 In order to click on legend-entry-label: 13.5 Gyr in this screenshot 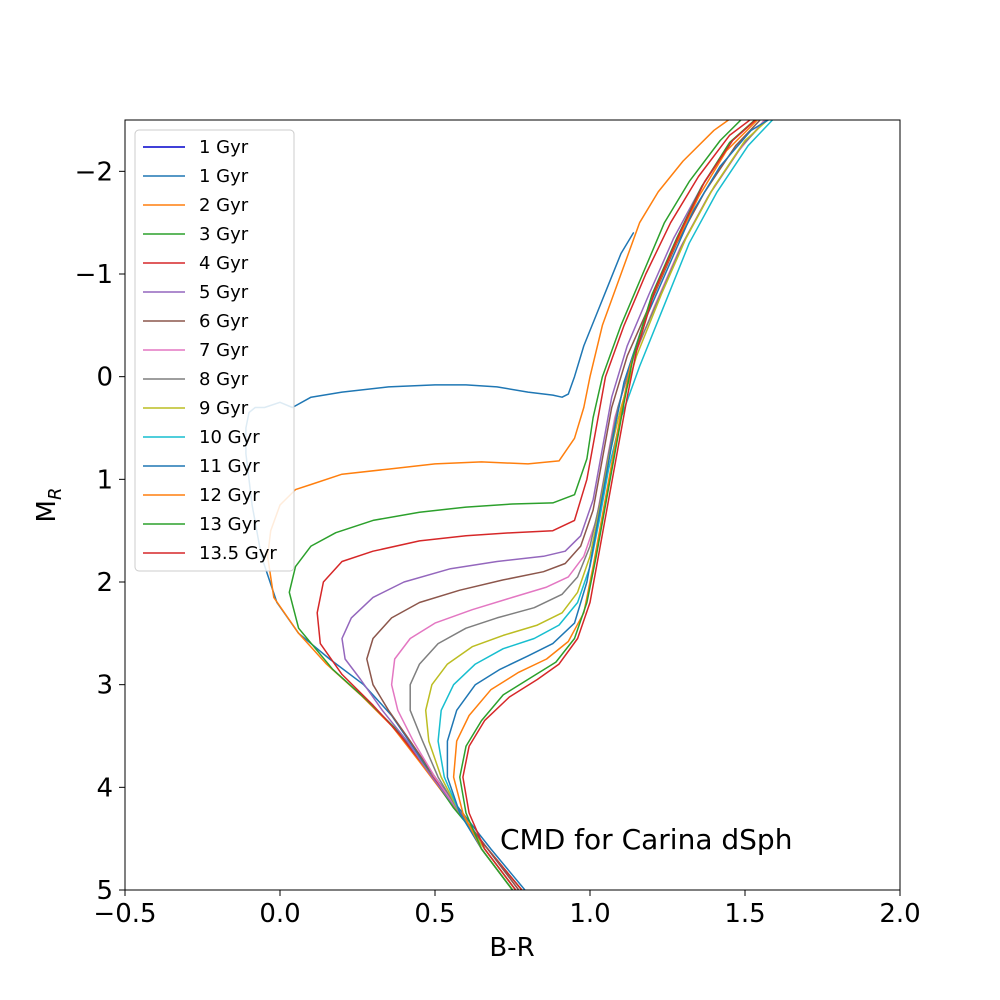, I will do `click(238, 553)`.